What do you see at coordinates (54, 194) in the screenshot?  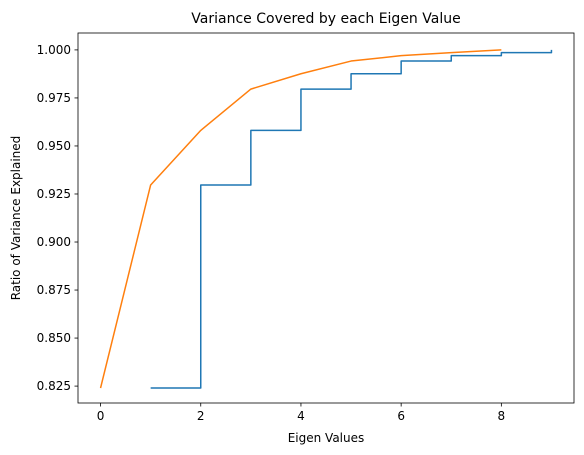 I see `y-tick-label: 0.925` at bounding box center [54, 194].